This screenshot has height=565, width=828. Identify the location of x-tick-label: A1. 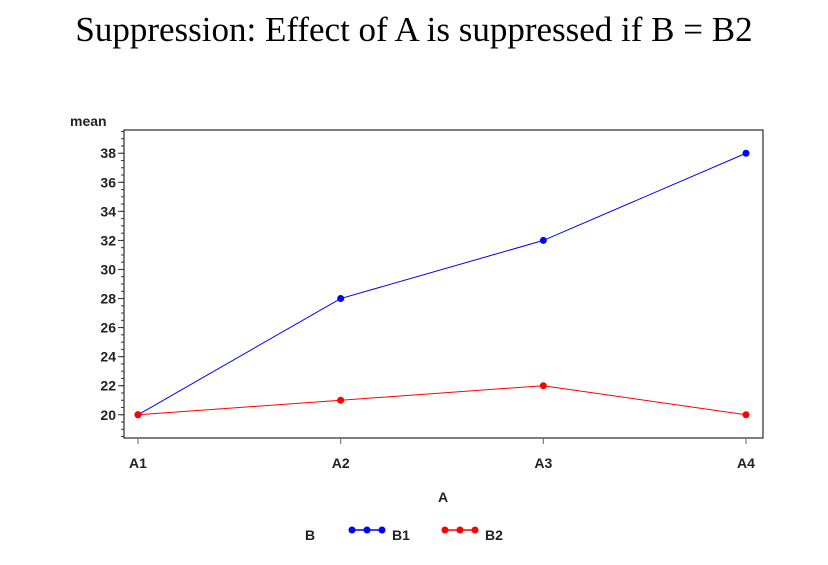
(138, 463).